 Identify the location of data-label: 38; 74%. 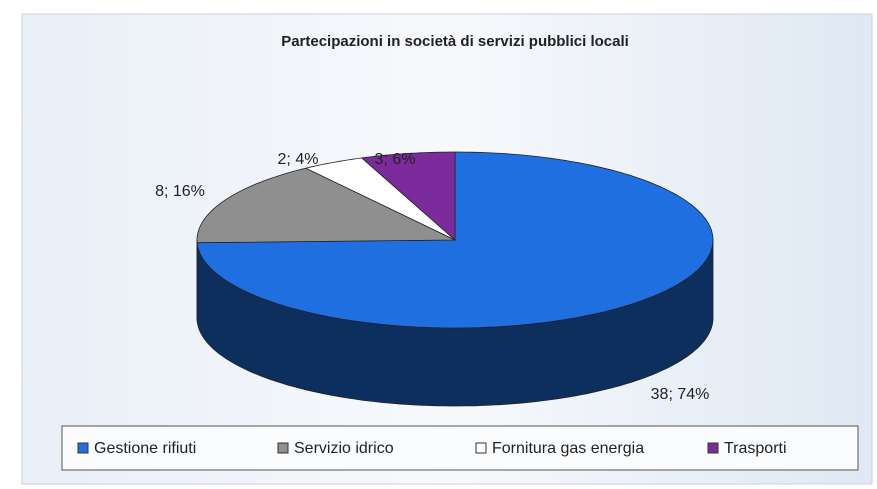
(680, 394).